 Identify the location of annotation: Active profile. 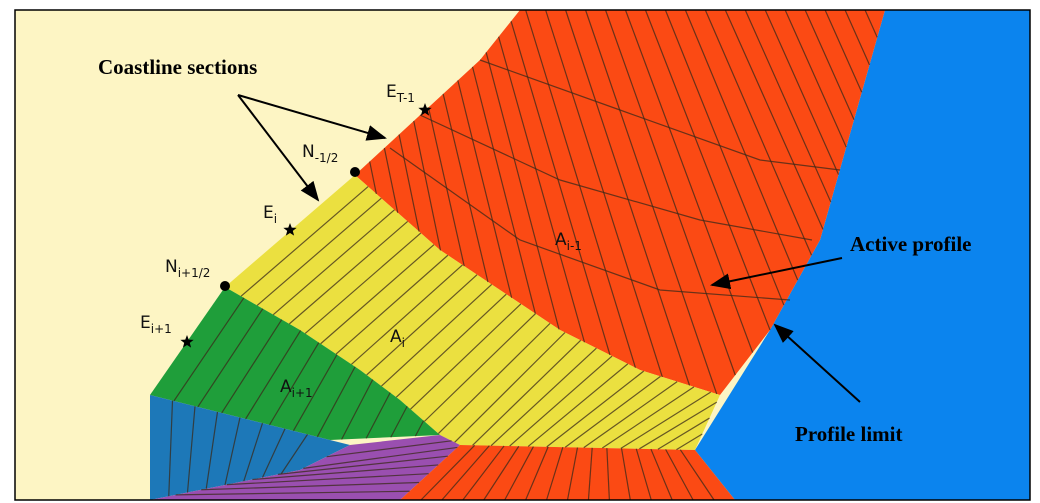
(911, 244).